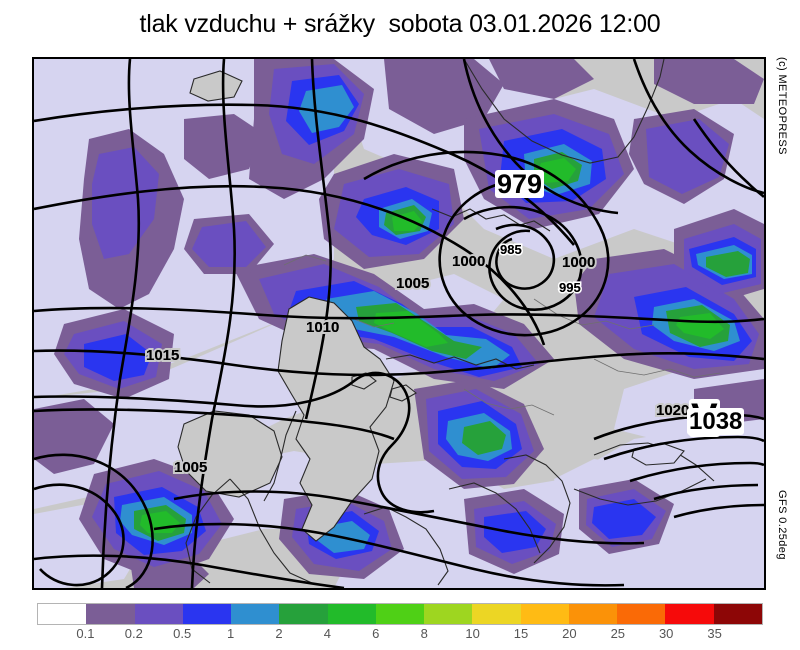 The width and height of the screenshot is (800, 650). What do you see at coordinates (511, 249) in the screenshot?
I see `svg-text: 985` at bounding box center [511, 249].